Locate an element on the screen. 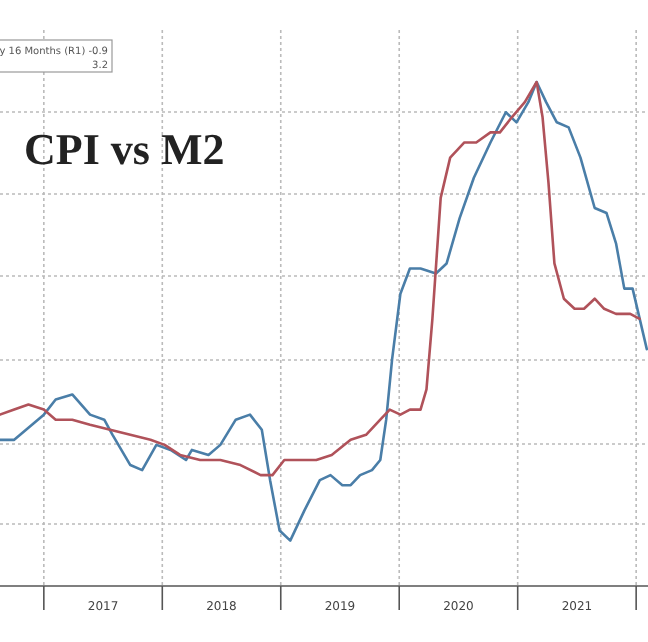 The image size is (648, 642). text: CPI vs M2 is located at coordinates (124, 149).